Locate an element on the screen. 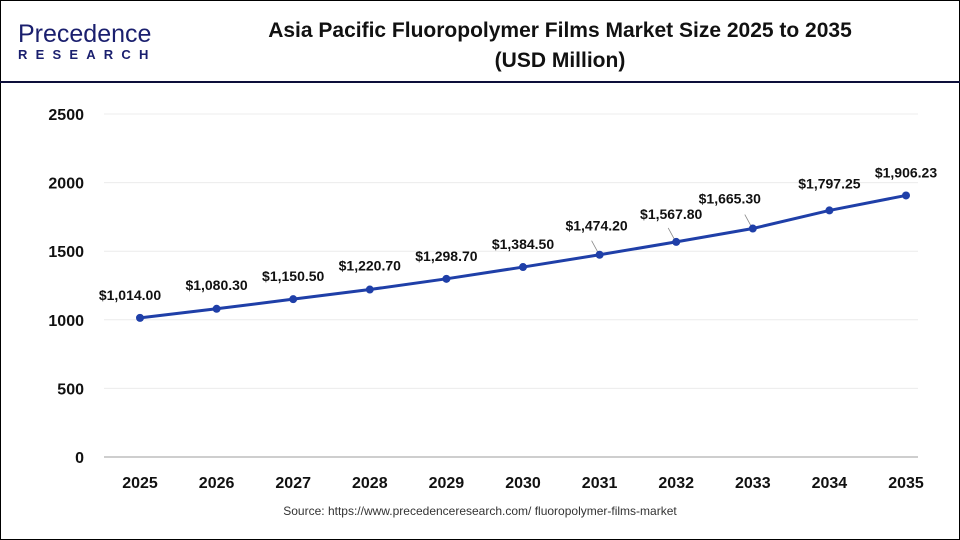 This screenshot has width=960, height=540. precedence-research-logo: Precedence RESEARCH is located at coordinates (88, 42).